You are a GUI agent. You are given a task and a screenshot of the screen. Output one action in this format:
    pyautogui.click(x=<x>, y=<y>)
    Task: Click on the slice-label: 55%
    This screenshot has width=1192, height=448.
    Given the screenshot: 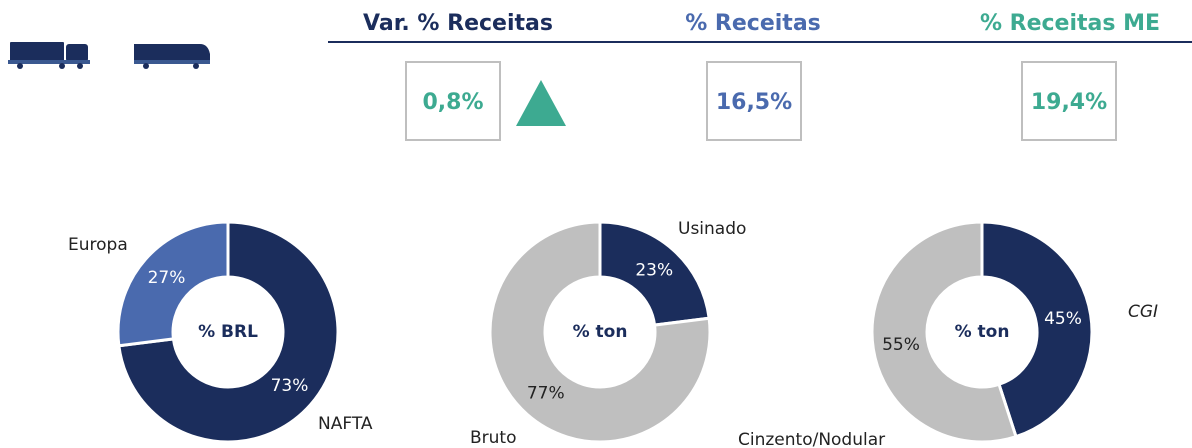 What is the action you would take?
    pyautogui.click(x=901, y=345)
    